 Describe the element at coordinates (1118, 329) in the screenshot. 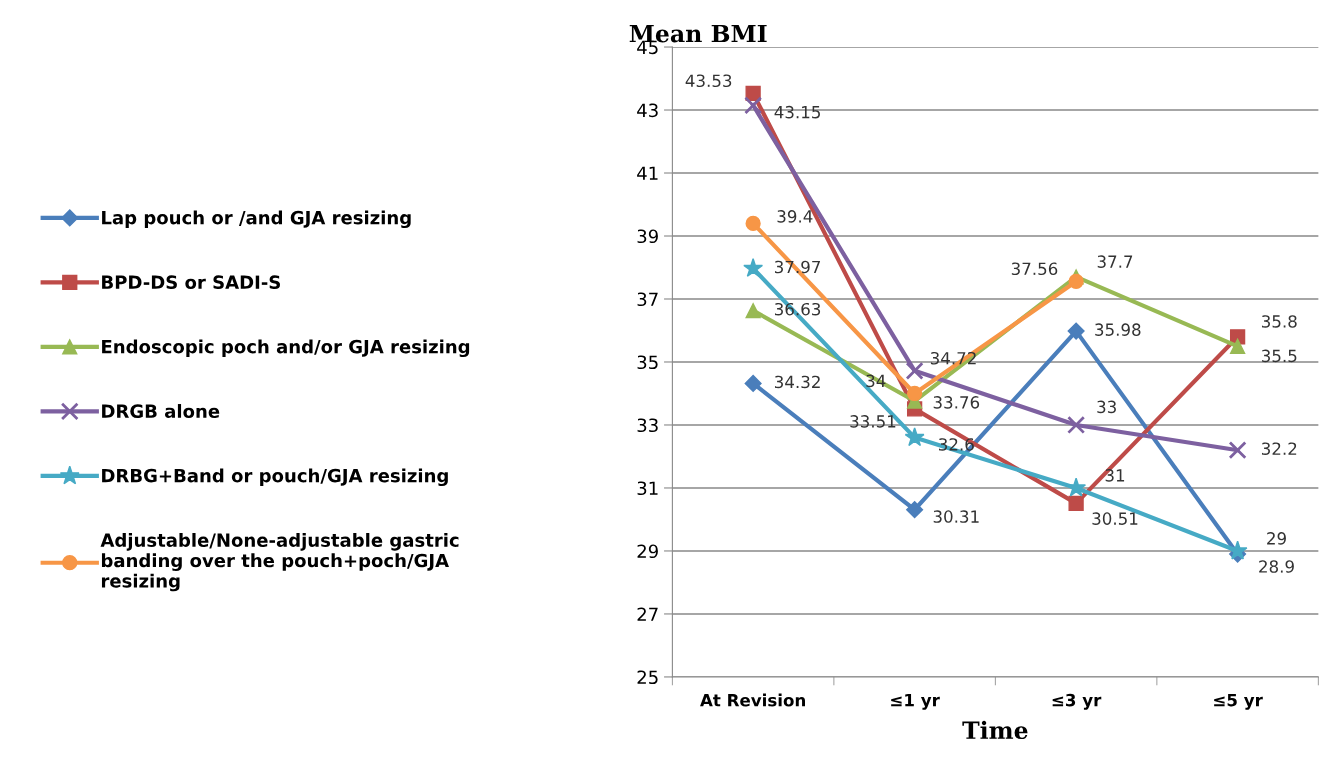

I see `data-label: 35.98` at that location.